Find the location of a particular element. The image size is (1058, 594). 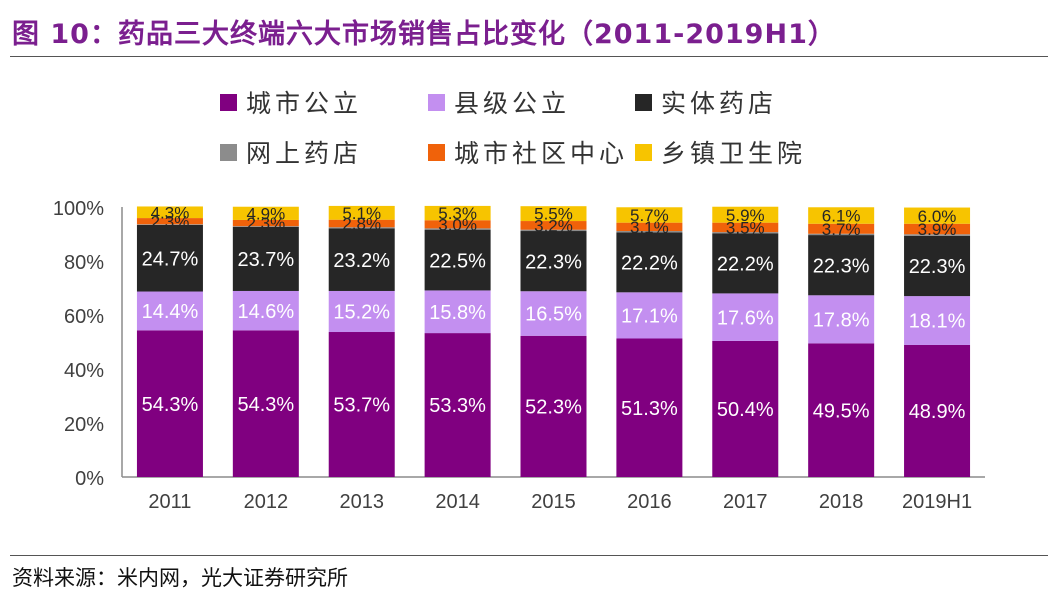

title-rule is located at coordinates (529, 56).